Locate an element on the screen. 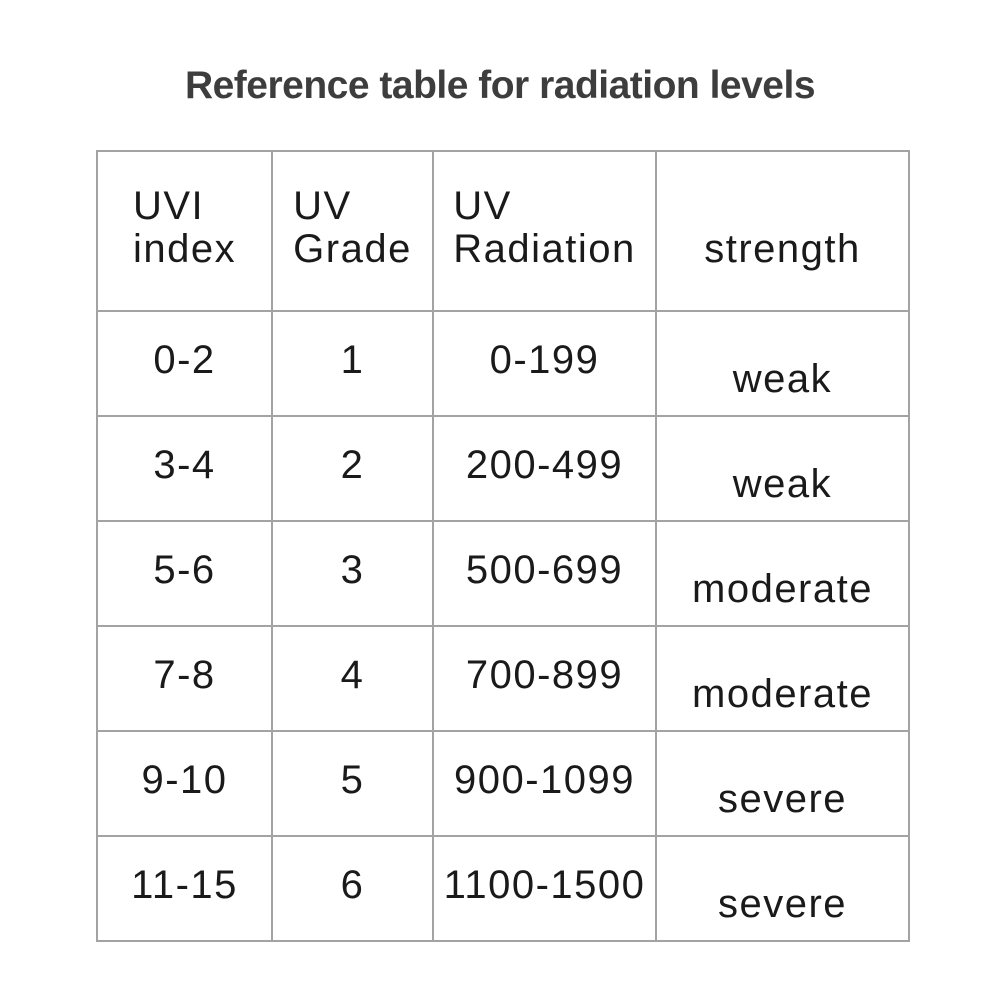  table-row: 11-15 6 1100-1500 severe is located at coordinates (503, 888).